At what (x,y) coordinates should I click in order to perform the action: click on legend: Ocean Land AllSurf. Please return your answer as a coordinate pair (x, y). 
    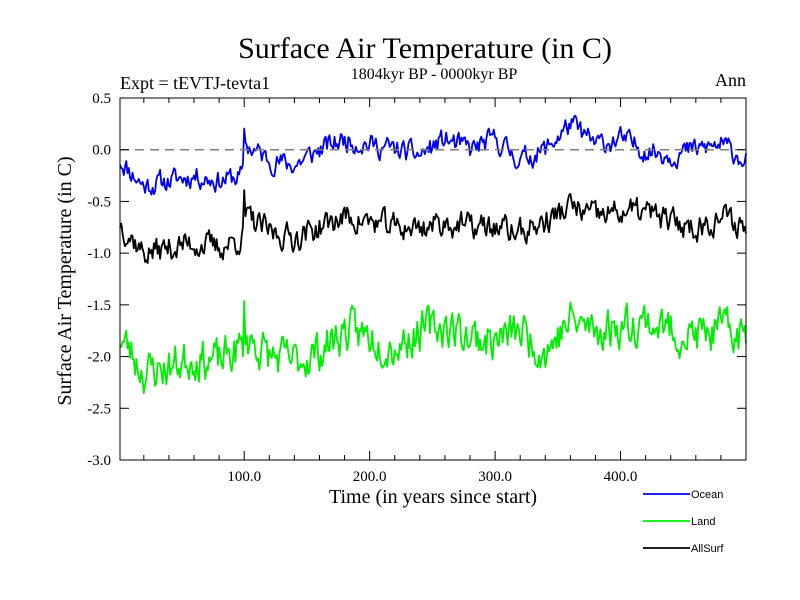
    Looking at the image, I should click on (683, 522).